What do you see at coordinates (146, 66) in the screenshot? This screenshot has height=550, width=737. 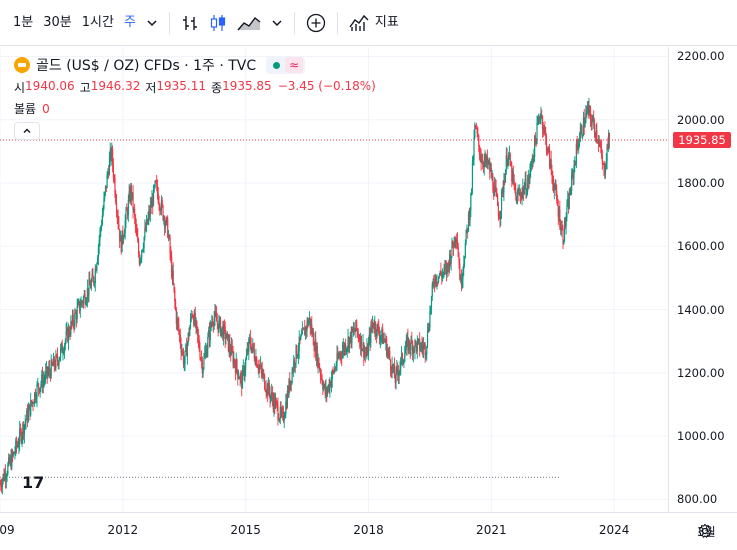 I see `symbol-title: 골드 (US$ / OZ) CFDs · 1주 · TVC` at bounding box center [146, 66].